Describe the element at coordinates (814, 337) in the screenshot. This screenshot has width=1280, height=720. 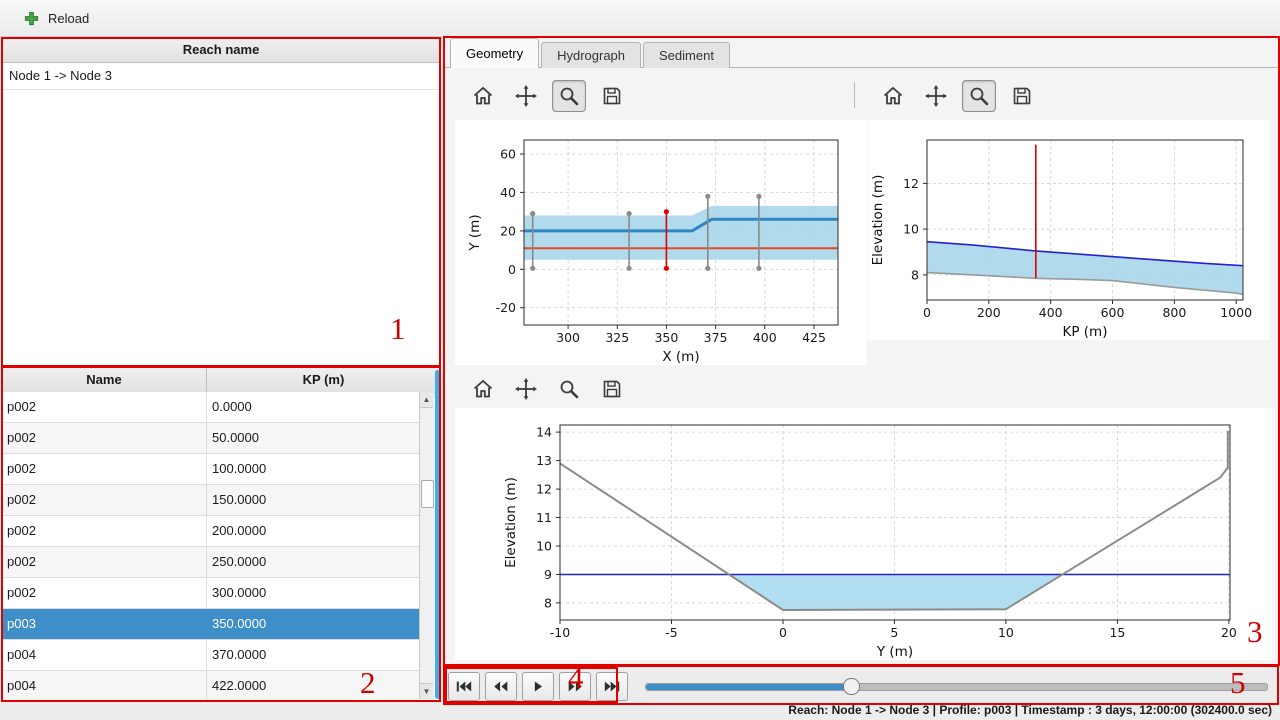
I see `svg-text: 425` at that location.